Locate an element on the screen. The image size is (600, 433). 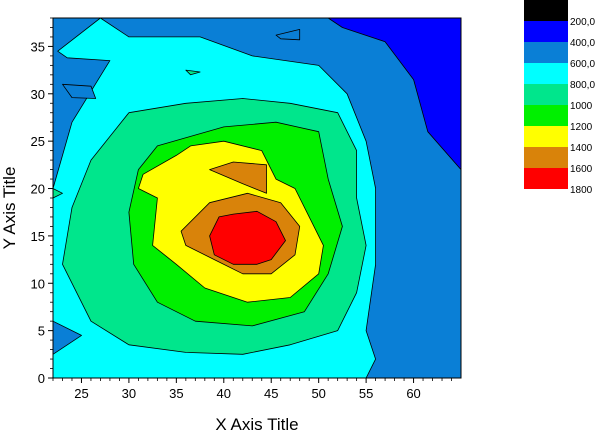
y-tick-label: 35 is located at coordinates (38, 46).